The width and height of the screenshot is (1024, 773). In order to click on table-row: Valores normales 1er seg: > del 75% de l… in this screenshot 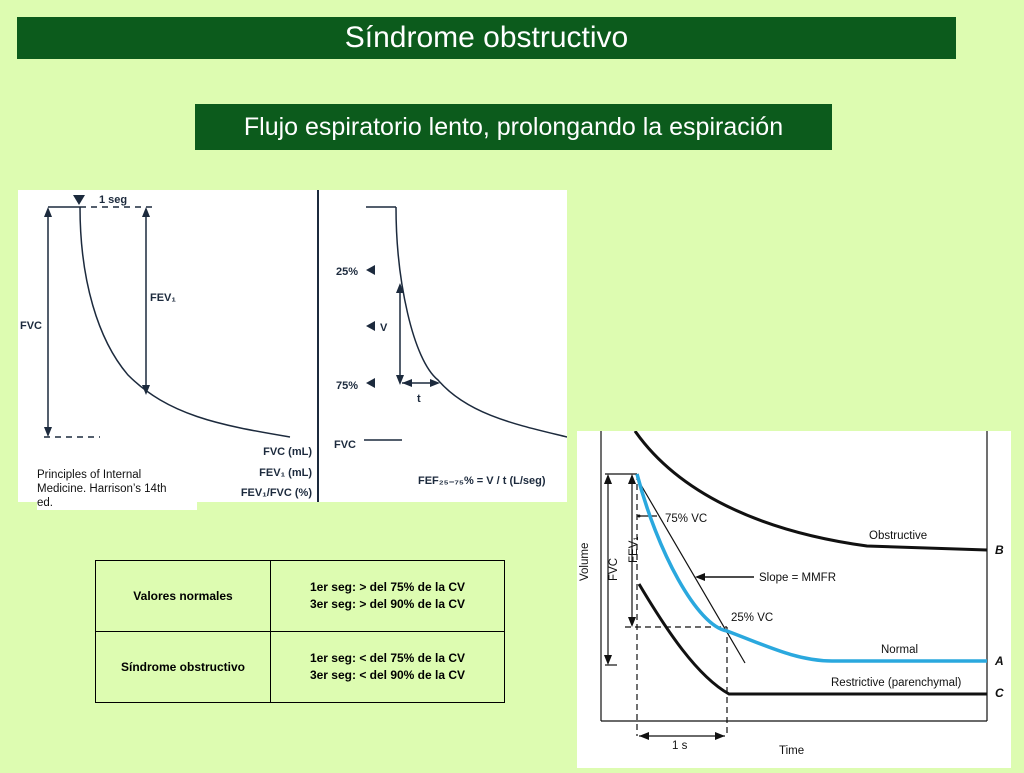, I will do `click(300, 596)`.